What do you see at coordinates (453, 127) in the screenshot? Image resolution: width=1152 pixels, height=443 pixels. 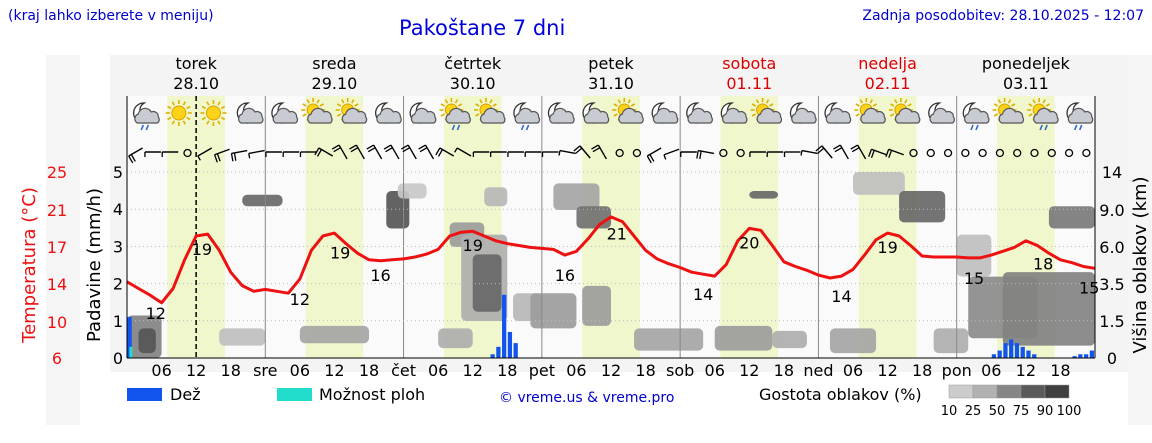 I see `rain-drop` at bounding box center [453, 127].